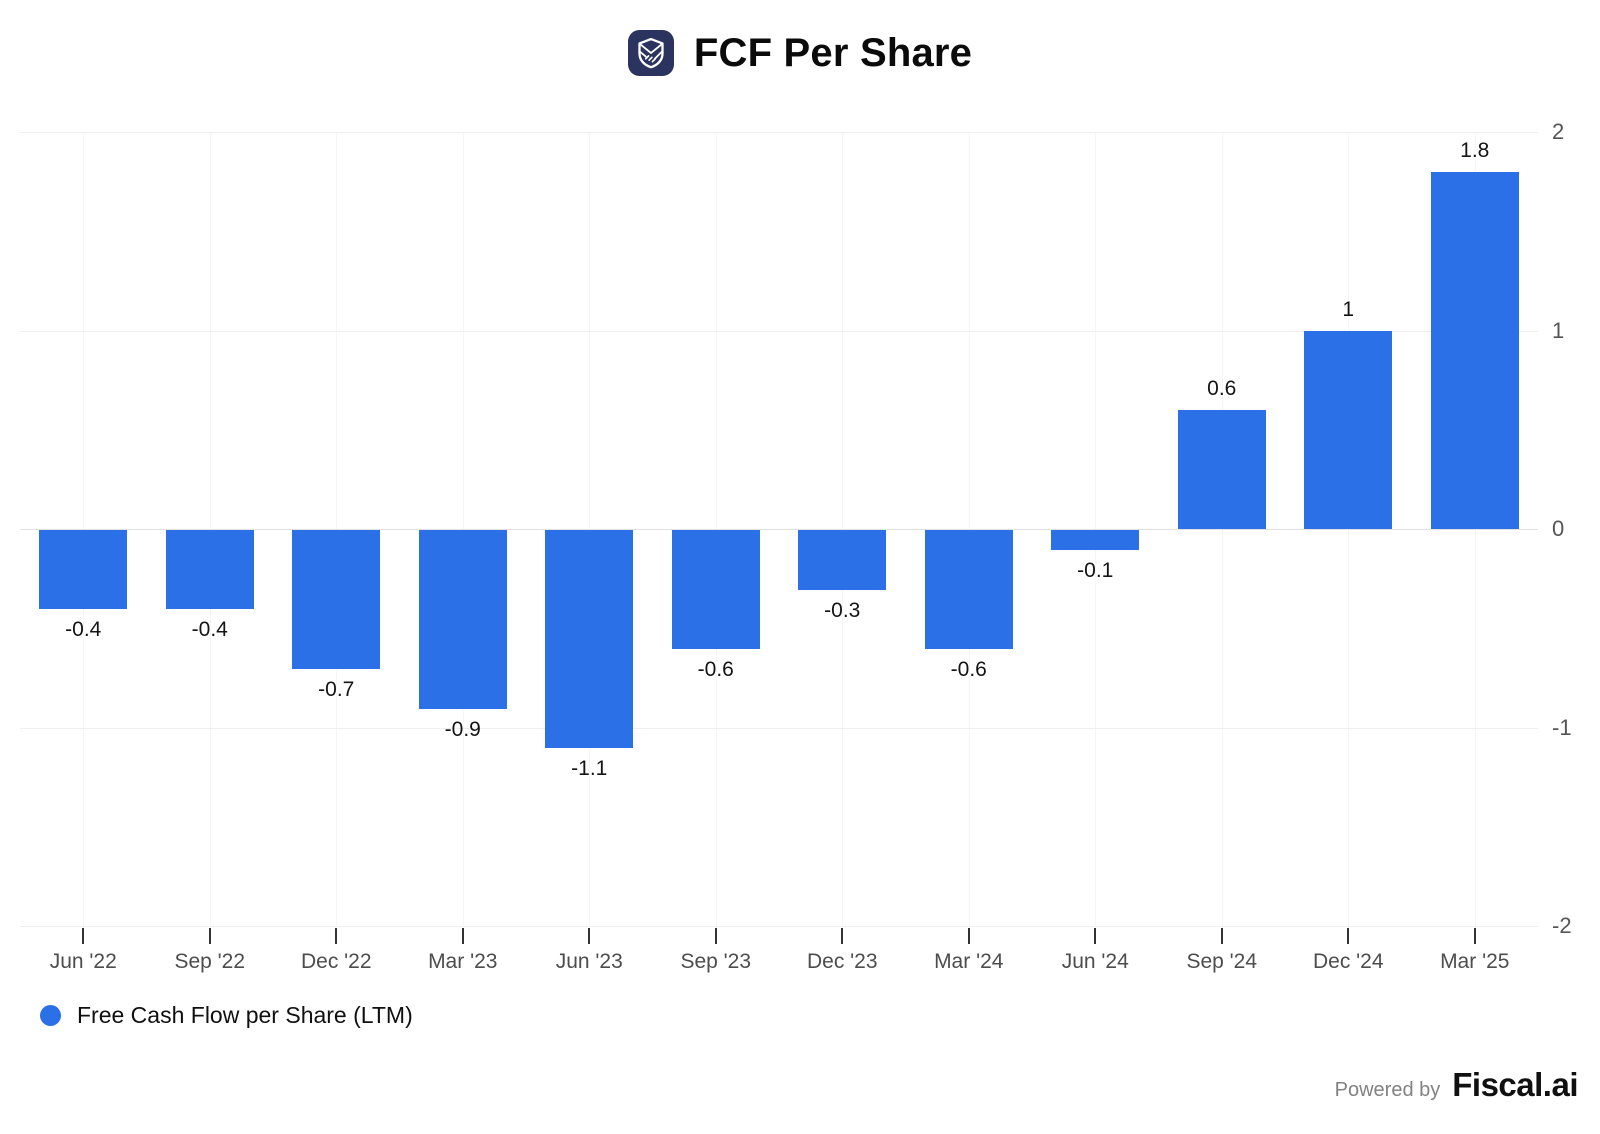  What do you see at coordinates (1222, 961) in the screenshot?
I see `x-axis-tick-label: Sep '24` at bounding box center [1222, 961].